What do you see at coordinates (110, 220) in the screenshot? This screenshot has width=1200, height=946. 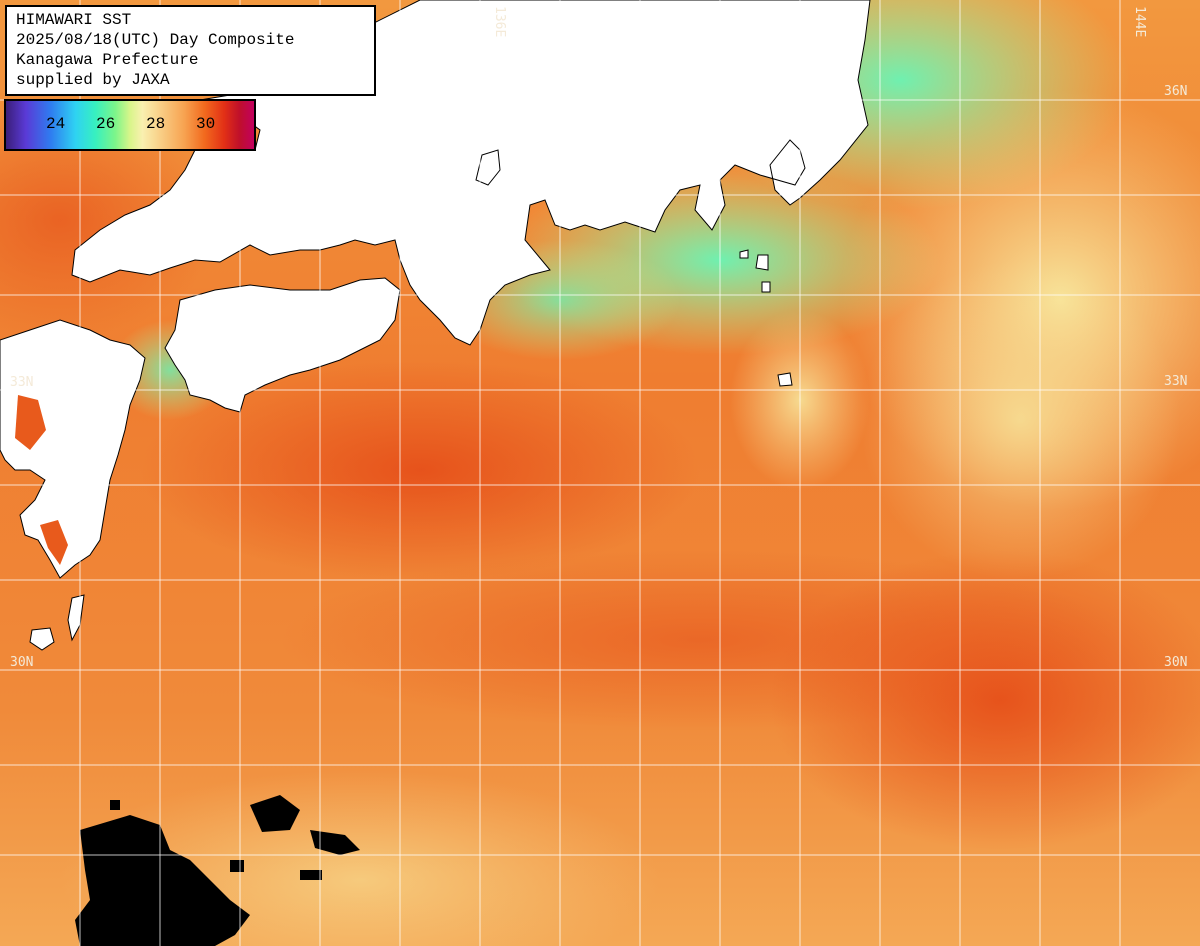 I see `warm-core-northwest` at bounding box center [110, 220].